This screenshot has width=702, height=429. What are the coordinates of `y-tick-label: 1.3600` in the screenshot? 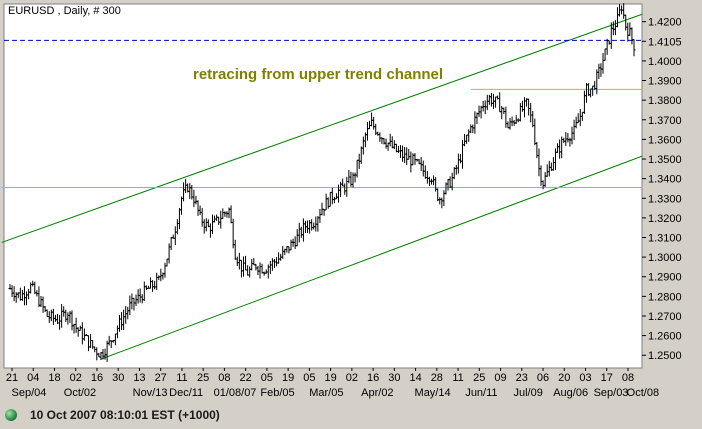 It's located at (665, 140).